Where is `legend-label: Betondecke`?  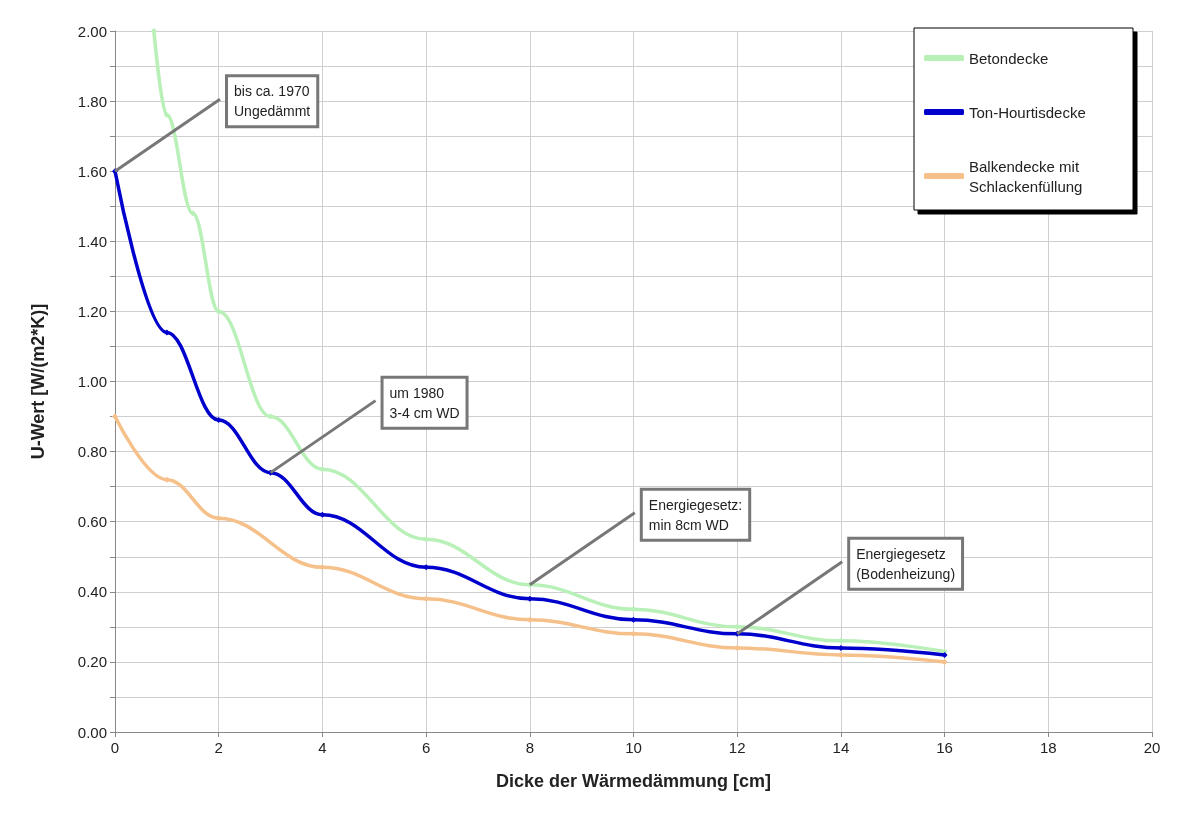
legend-label: Betondecke is located at coordinates (1009, 58).